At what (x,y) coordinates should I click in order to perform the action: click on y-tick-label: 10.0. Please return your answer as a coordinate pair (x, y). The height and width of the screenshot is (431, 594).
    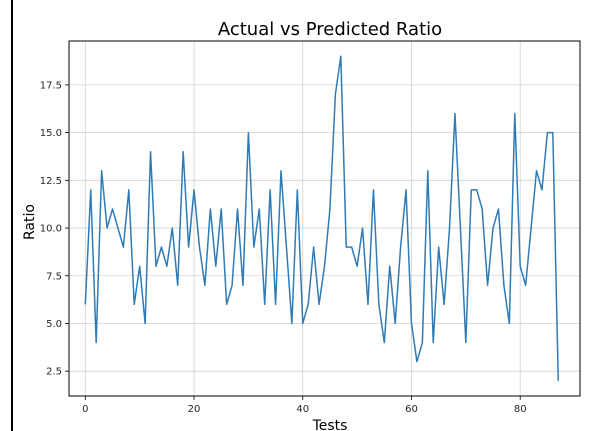
    Looking at the image, I should click on (51, 229).